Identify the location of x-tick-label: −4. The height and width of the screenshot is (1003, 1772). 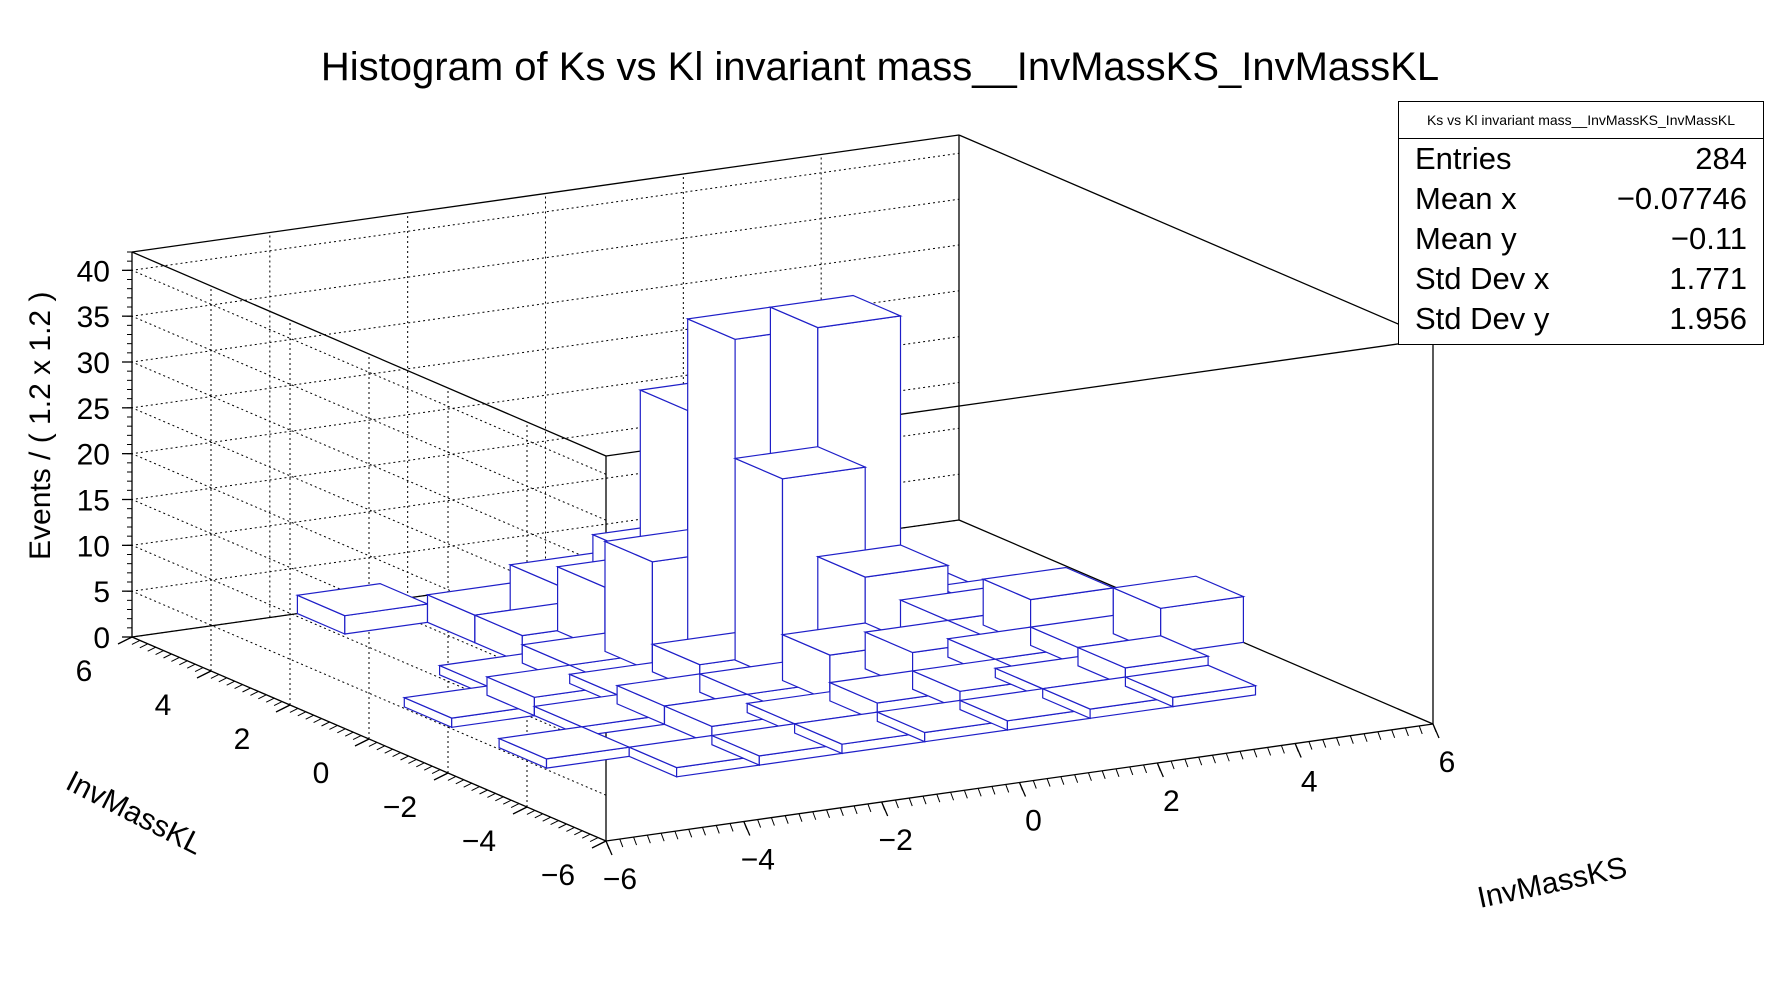
(758, 860).